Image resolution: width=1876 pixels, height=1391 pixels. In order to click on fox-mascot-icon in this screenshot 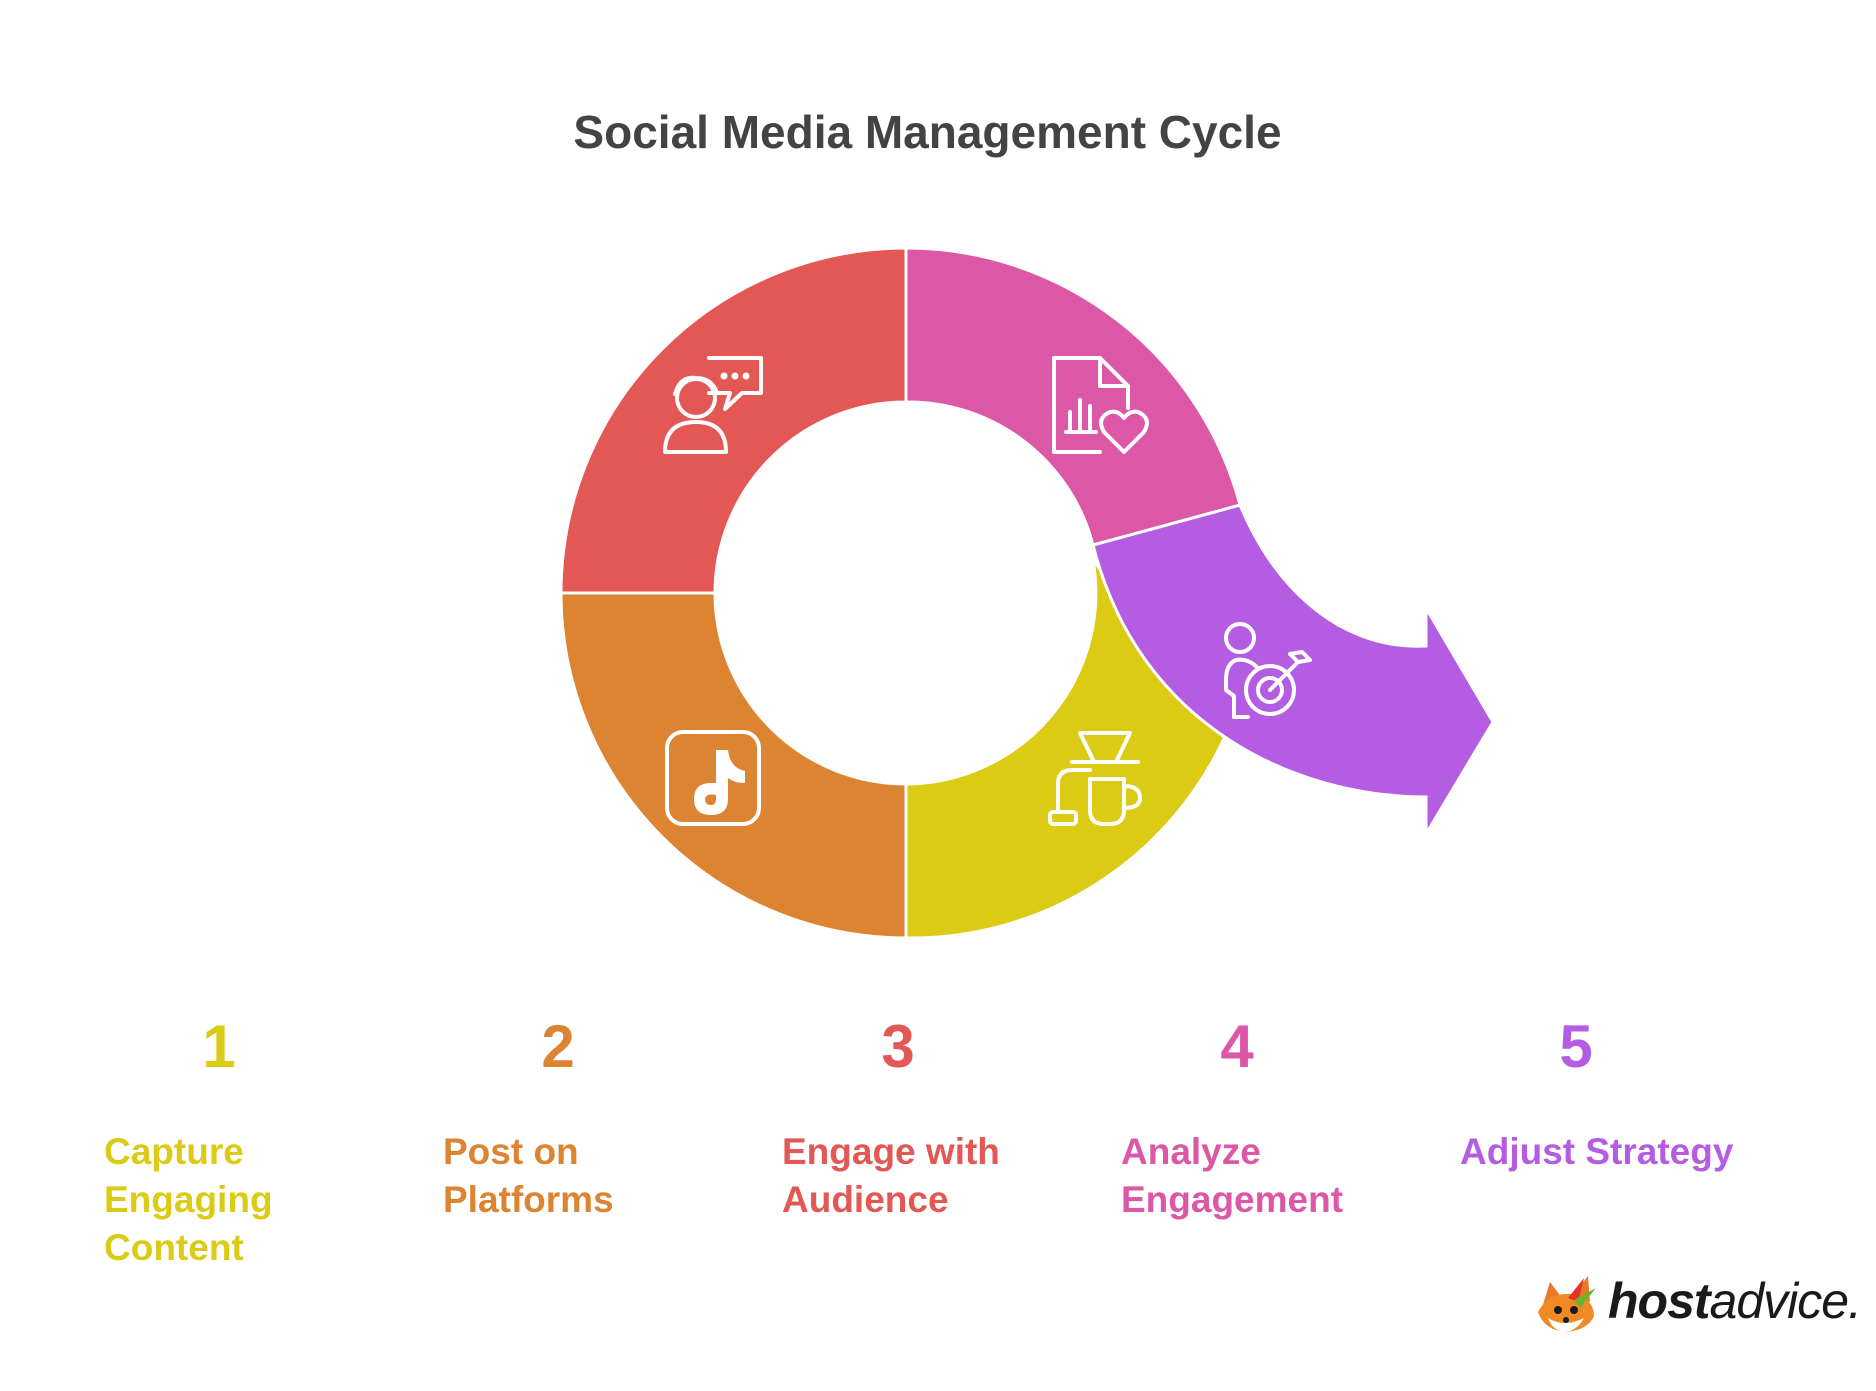, I will do `click(1567, 1304)`.